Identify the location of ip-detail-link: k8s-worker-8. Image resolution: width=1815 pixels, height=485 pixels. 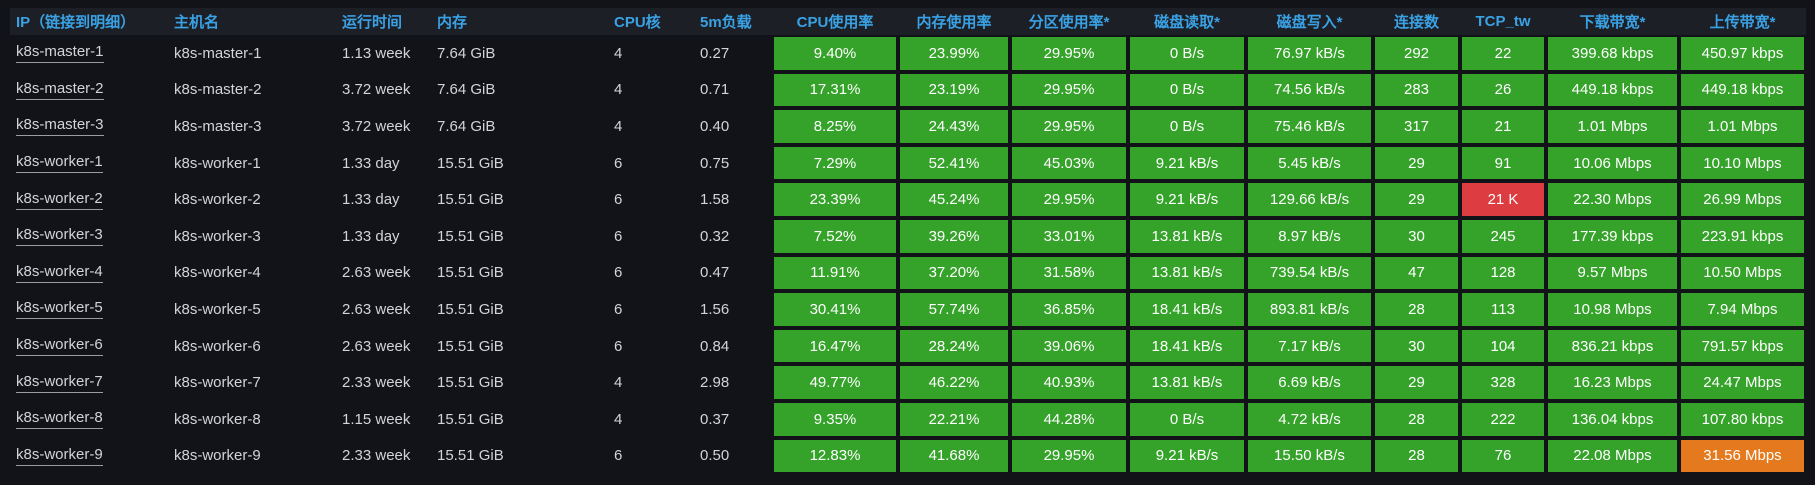
(59, 419).